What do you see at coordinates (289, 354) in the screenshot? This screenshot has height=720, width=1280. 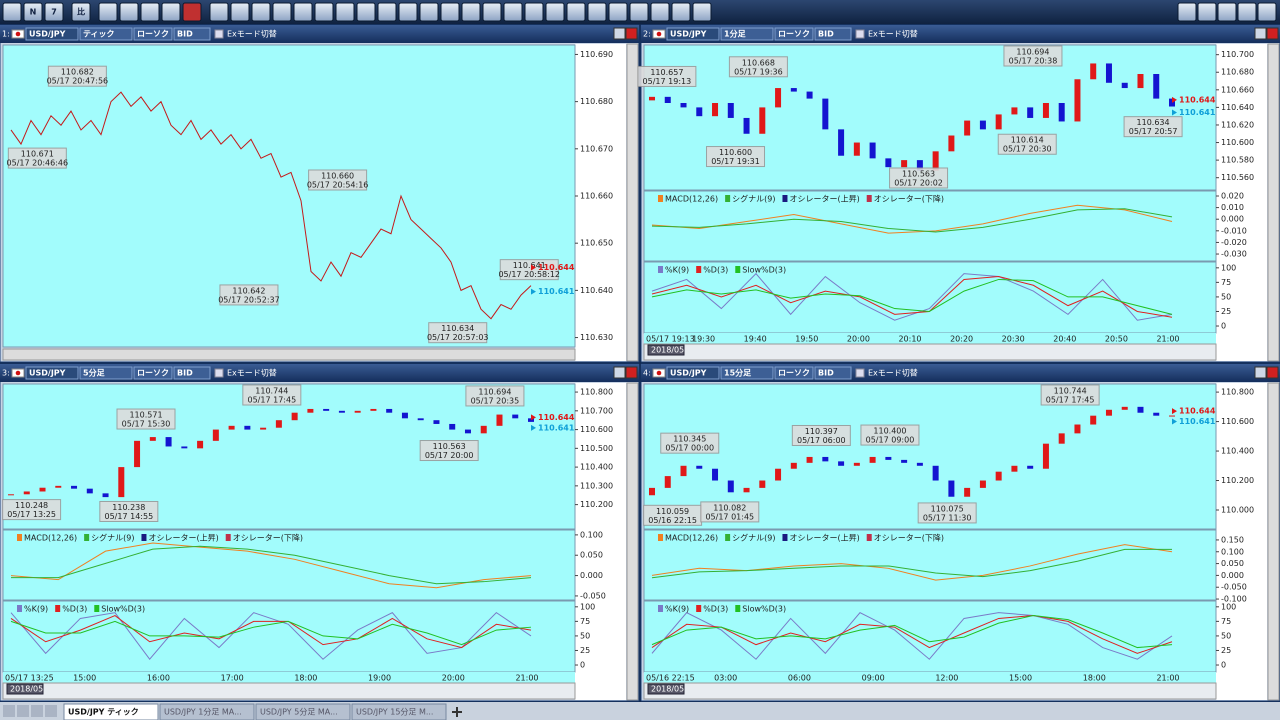 I see `h-scrollbar` at bounding box center [289, 354].